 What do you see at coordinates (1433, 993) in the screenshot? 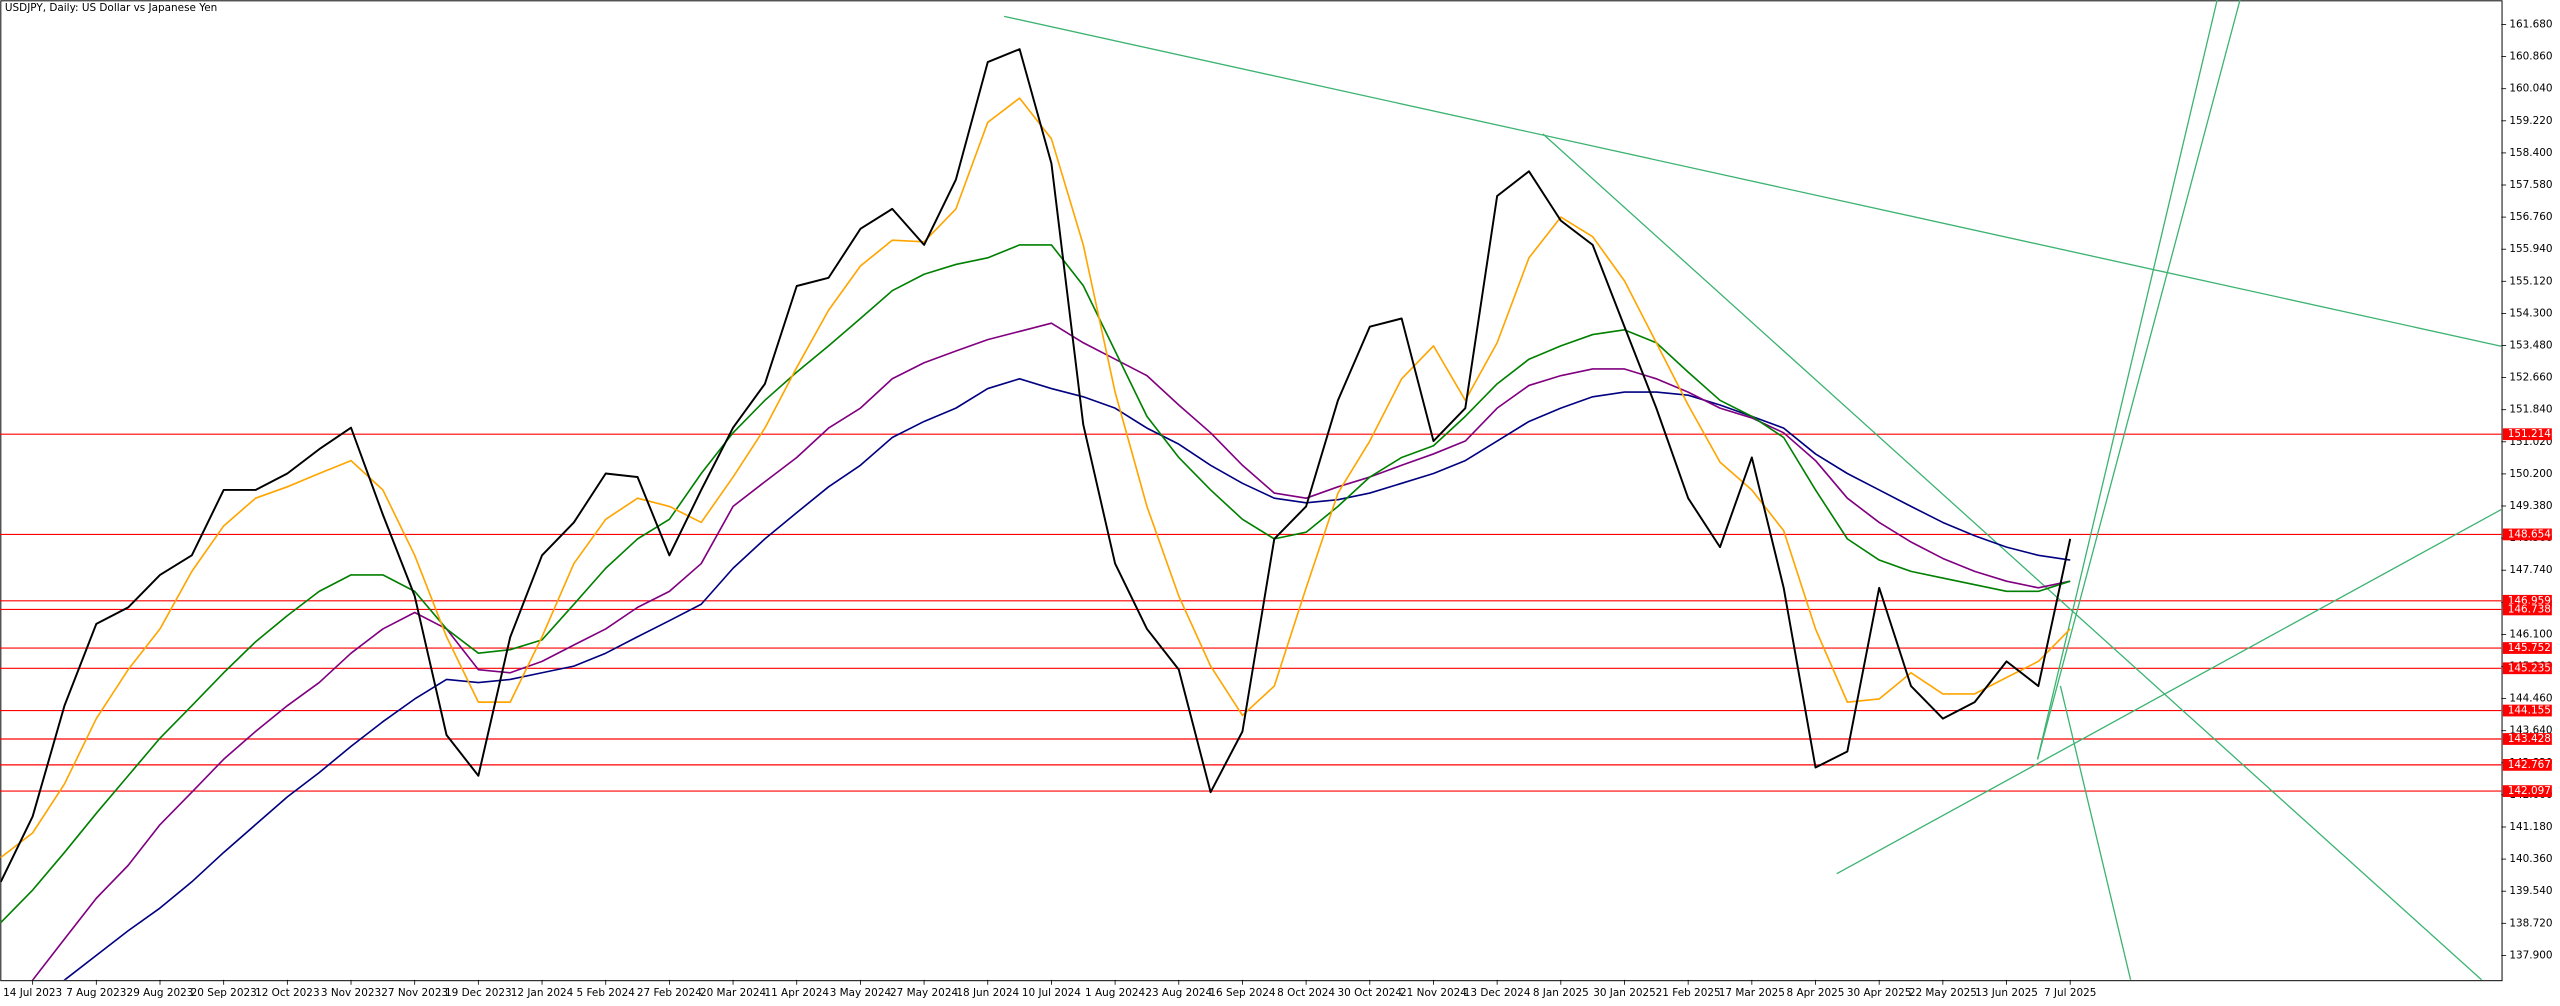
I see `x-tick-label: 21 Nov 2024` at bounding box center [1433, 993].